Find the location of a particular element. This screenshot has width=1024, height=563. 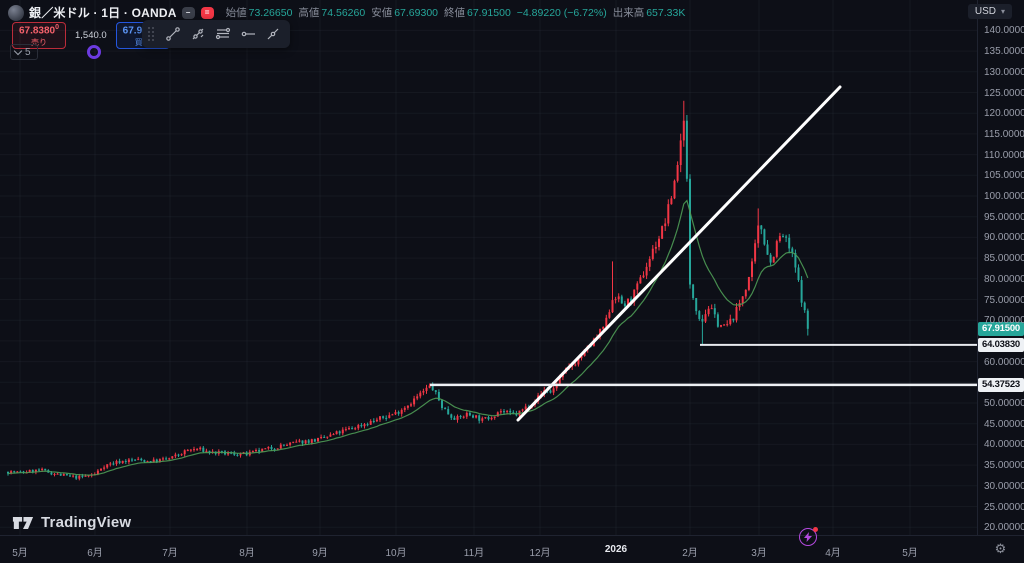

close-value: 67.91500 is located at coordinates (489, 12).